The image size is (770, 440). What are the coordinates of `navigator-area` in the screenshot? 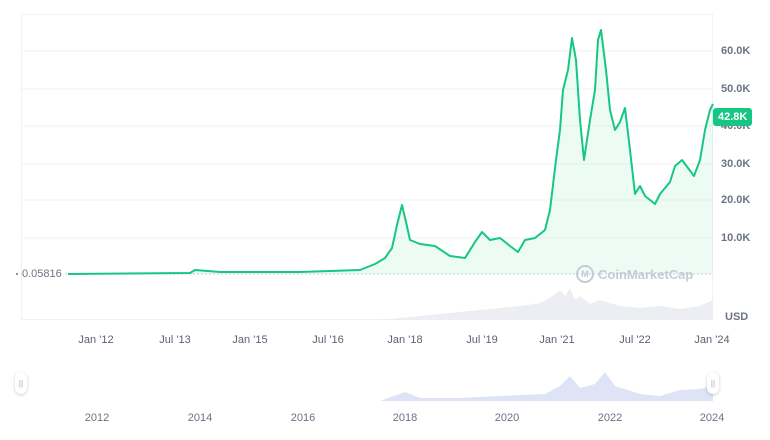 It's located at (367, 386).